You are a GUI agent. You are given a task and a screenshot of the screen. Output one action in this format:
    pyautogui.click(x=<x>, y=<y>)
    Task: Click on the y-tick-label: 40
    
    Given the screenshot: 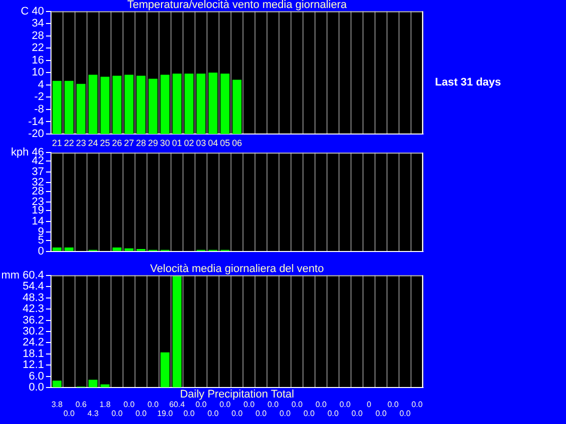 What is the action you would take?
    pyautogui.click(x=38, y=11)
    